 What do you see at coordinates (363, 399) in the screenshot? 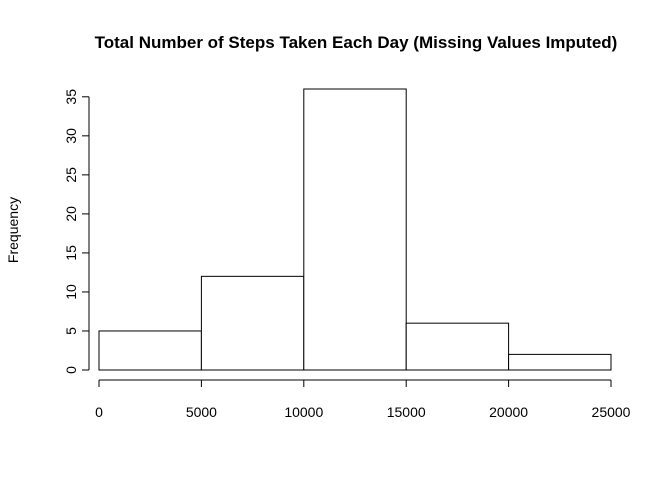
I see `x-axis: 0 5000 10000 15000 20000 25000` at bounding box center [363, 399].